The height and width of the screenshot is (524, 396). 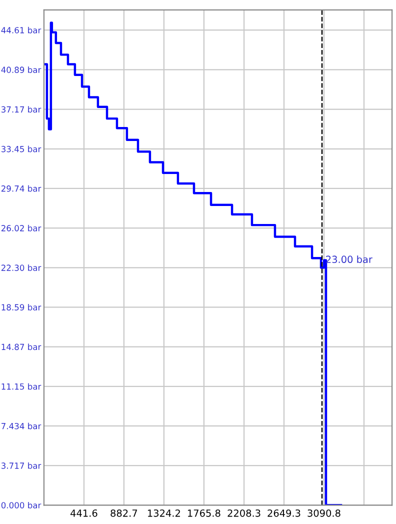 What do you see at coordinates (324, 513) in the screenshot?
I see `x-tick-label: 3090.8` at bounding box center [324, 513].